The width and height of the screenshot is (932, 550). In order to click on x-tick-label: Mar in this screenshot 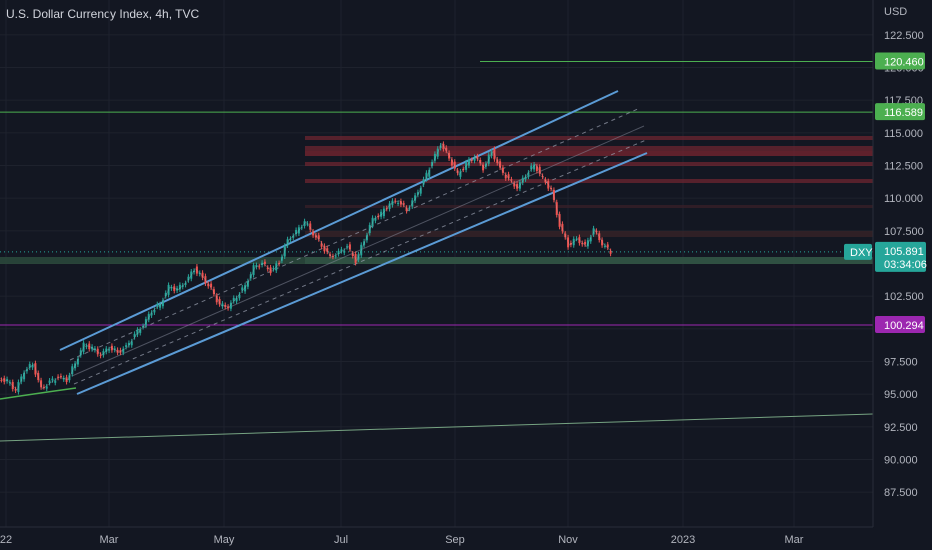, I will do `click(794, 540)`.